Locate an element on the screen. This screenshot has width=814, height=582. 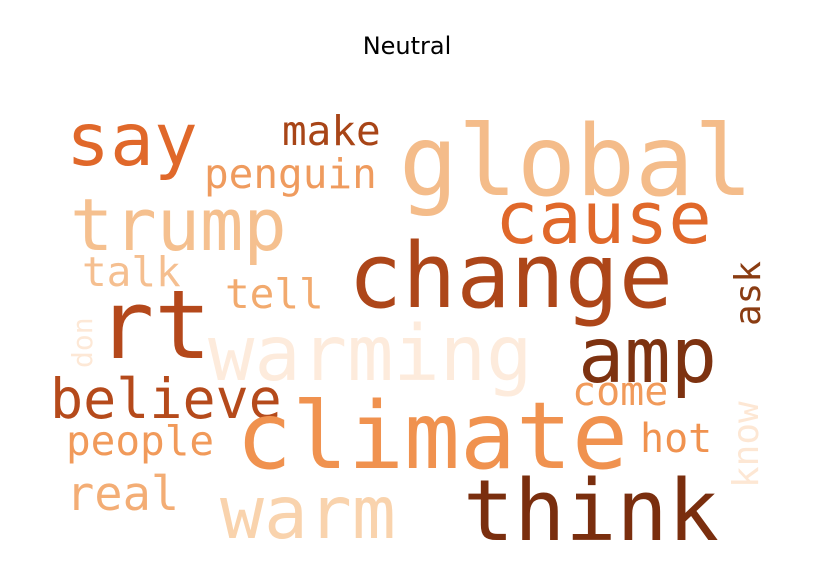
word-penguin: penguin is located at coordinates (290, 174).